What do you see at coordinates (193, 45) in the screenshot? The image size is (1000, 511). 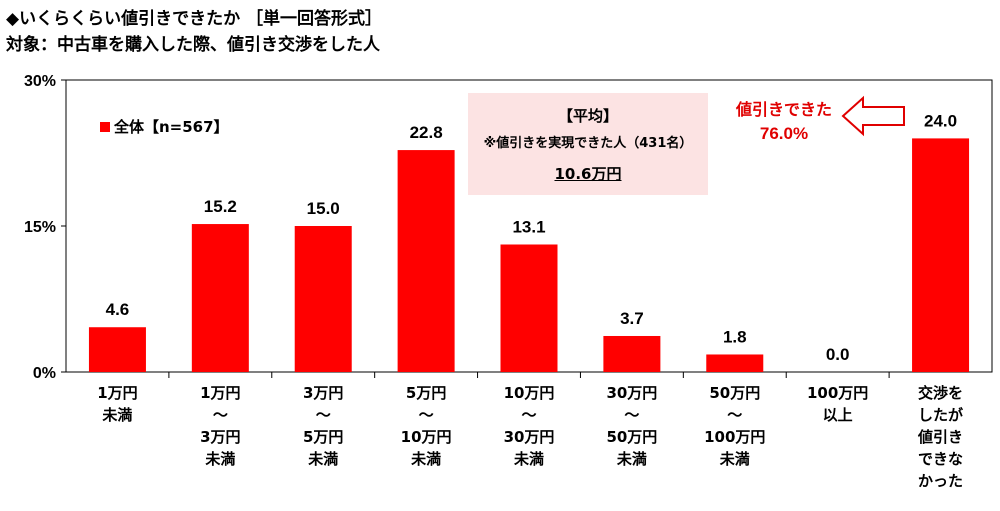 I see `chart-subtitle: 対象：中古車を購入した際、値引き交渉をした人` at bounding box center [193, 45].